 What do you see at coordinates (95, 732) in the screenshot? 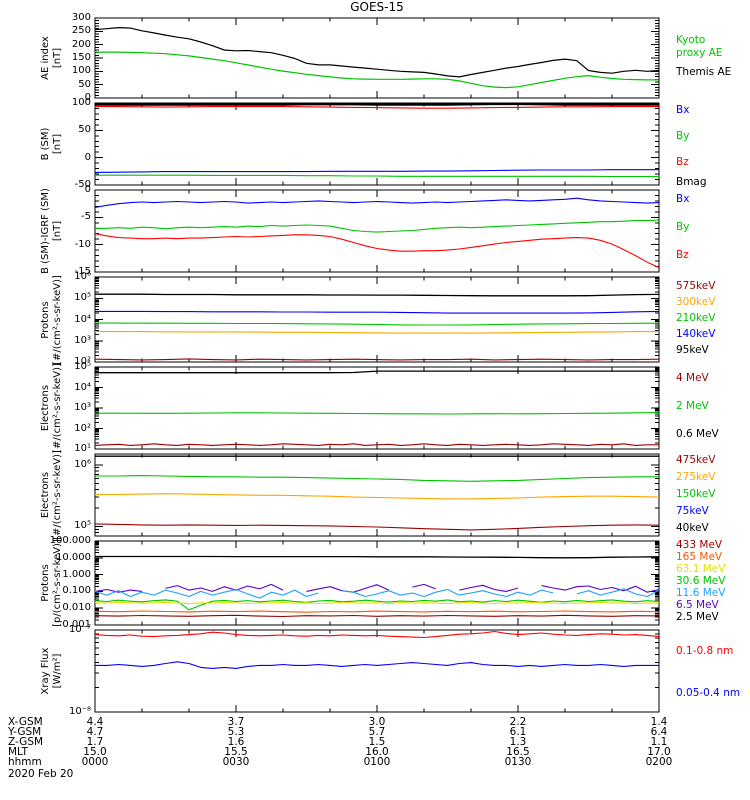
I see `footer-value: 4.7` at bounding box center [95, 732].